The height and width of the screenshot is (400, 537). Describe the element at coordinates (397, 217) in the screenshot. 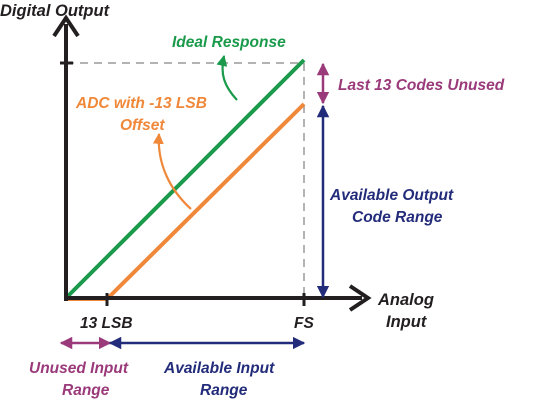

I see `output-range-label-line2: Code Range` at that location.